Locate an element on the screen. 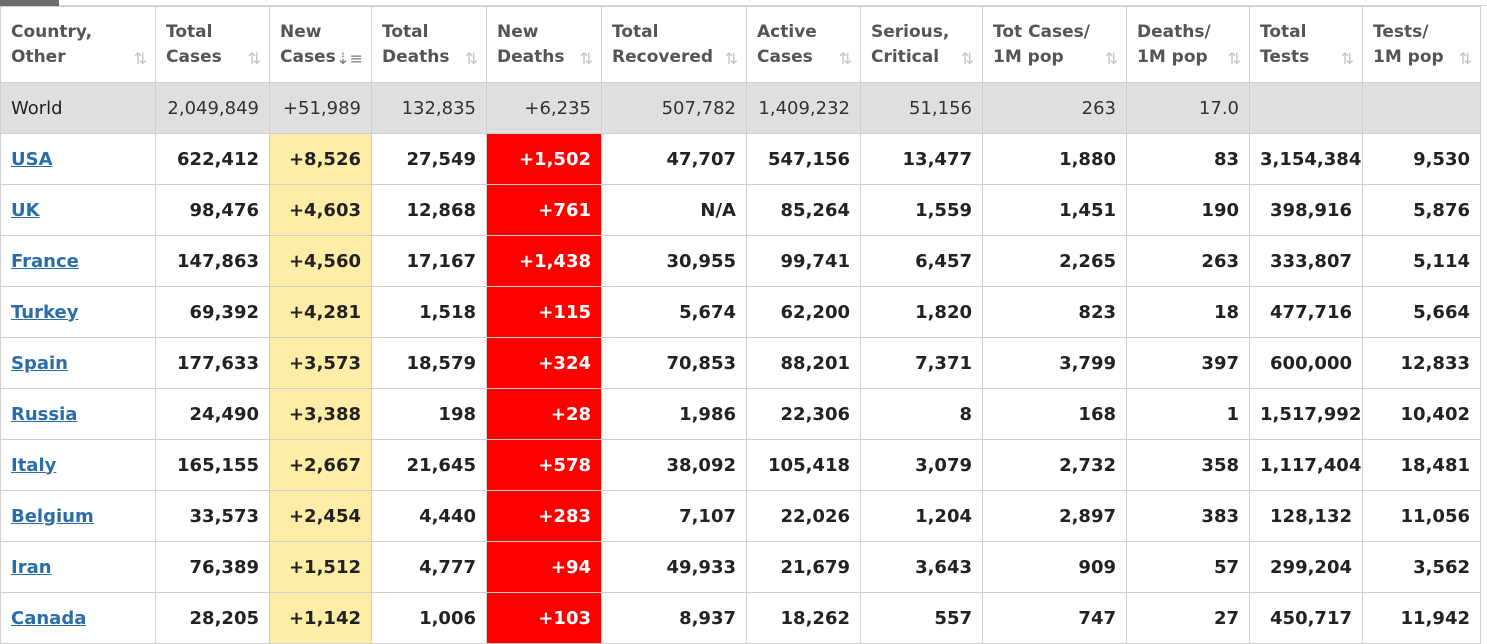 This screenshot has width=1487, height=644. cell-tests-per-1m: 5,876 is located at coordinates (1421, 210).